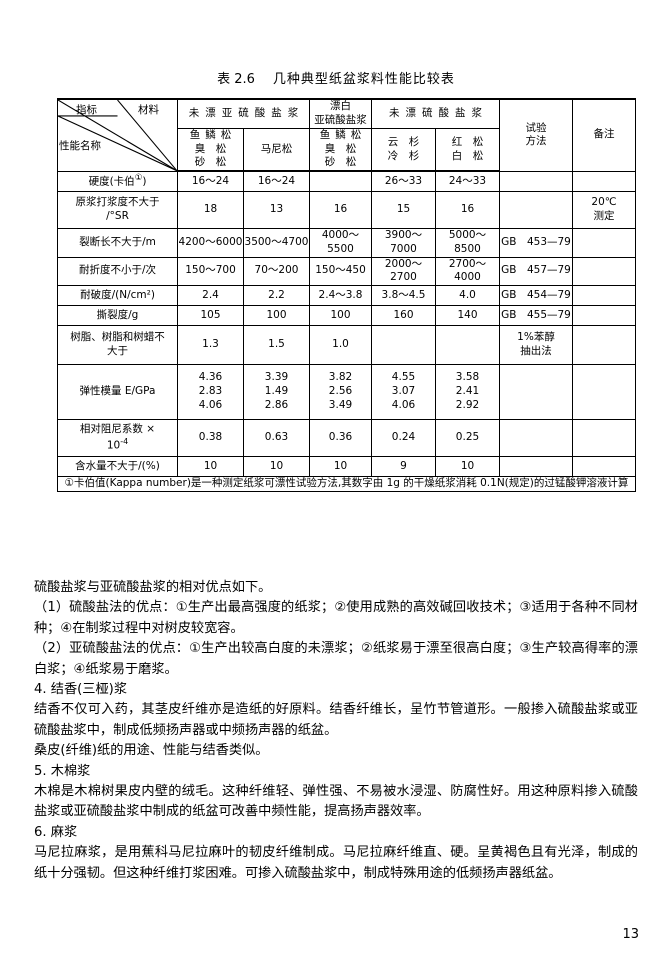 The height and width of the screenshot is (964, 672). I want to click on cell: 3.8～4.5, so click(403, 296).